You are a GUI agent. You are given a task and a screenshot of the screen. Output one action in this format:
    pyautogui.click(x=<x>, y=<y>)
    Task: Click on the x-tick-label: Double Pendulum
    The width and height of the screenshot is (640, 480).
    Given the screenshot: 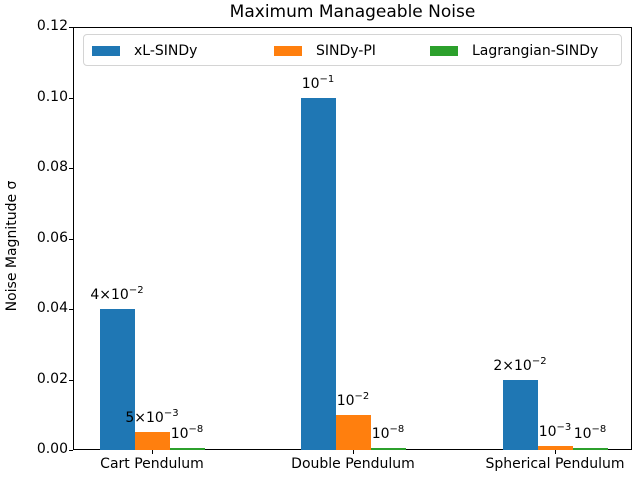 What is the action you would take?
    pyautogui.click(x=353, y=464)
    